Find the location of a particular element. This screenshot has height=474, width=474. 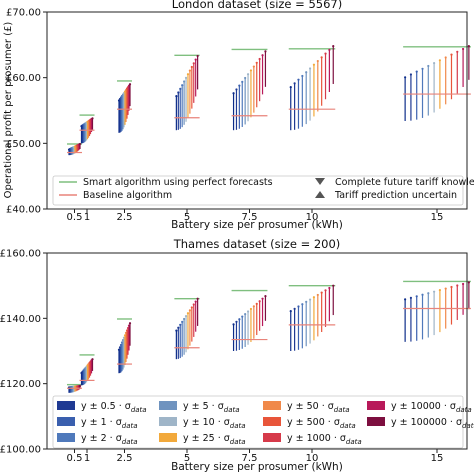

london-title: London dataset (size = 5567) is located at coordinates (257, 5).